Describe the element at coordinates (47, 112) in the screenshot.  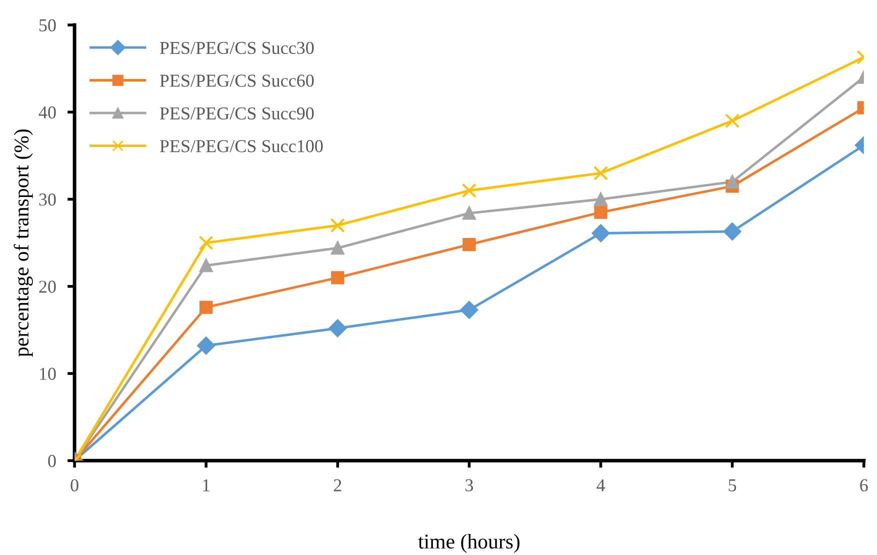
I see `y-tick-label: 40` at that location.